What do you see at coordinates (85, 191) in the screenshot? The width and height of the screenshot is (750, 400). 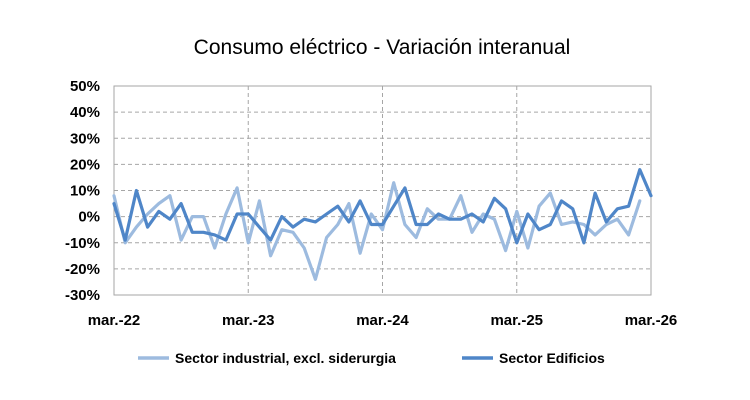 I see `y-tick-label: 10%` at bounding box center [85, 191].